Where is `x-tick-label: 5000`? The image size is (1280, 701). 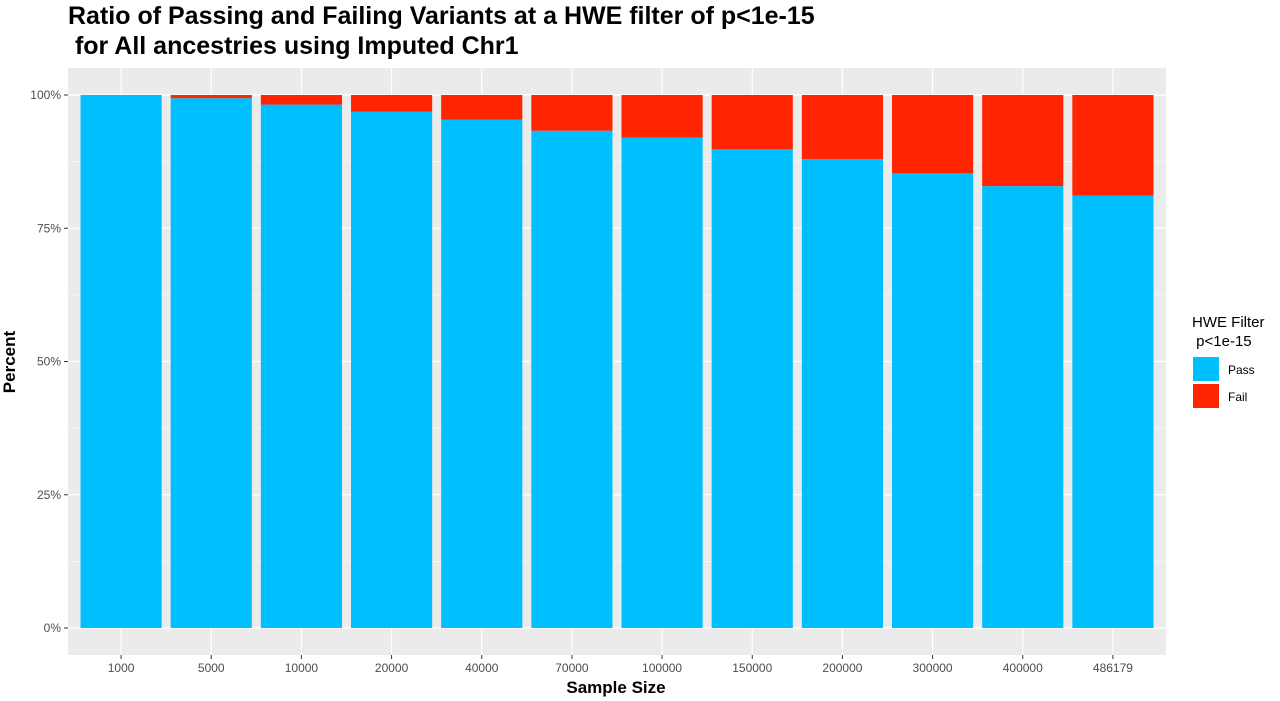
x-tick-label: 5000 is located at coordinates (211, 668).